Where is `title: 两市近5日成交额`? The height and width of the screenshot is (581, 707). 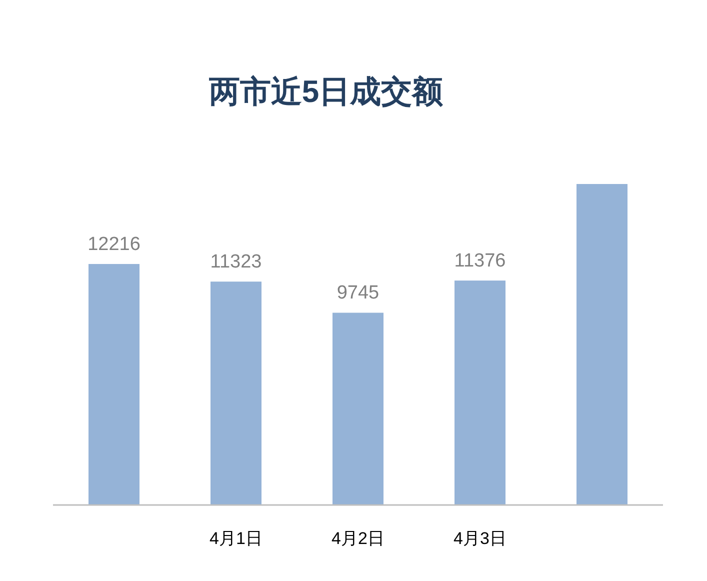 title: 两市近5日成交额 is located at coordinates (326, 91).